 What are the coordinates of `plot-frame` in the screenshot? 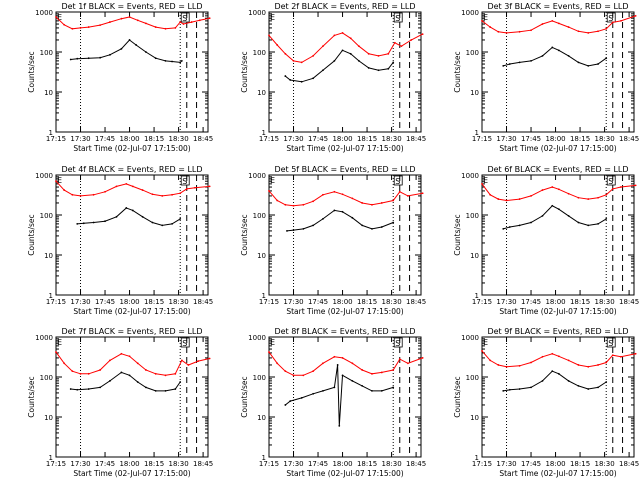 It's located at (132, 235).